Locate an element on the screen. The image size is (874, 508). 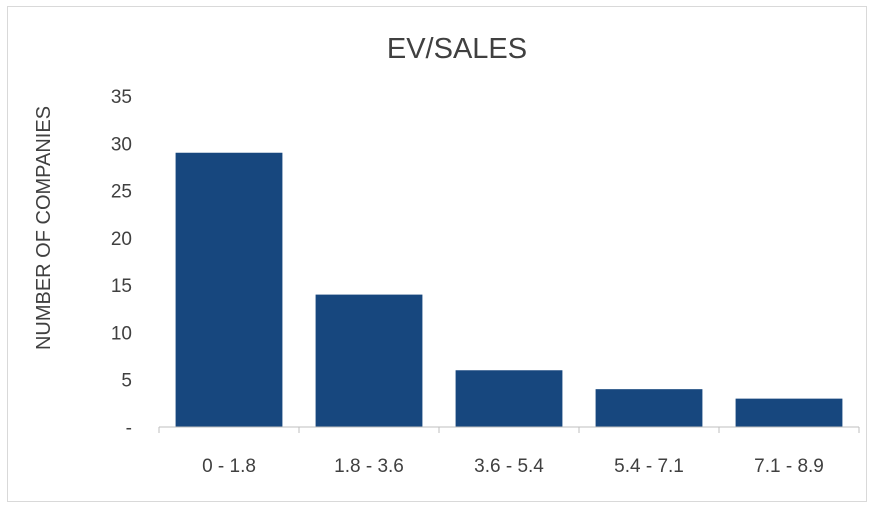
y-axis-ticks: - 5 10 15 20 25 30 35 is located at coordinates (121, 263).